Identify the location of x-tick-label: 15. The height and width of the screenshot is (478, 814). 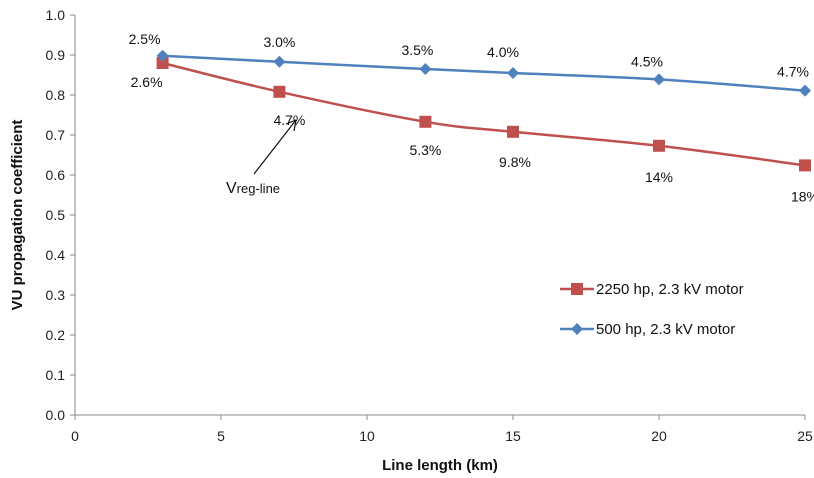
(513, 436).